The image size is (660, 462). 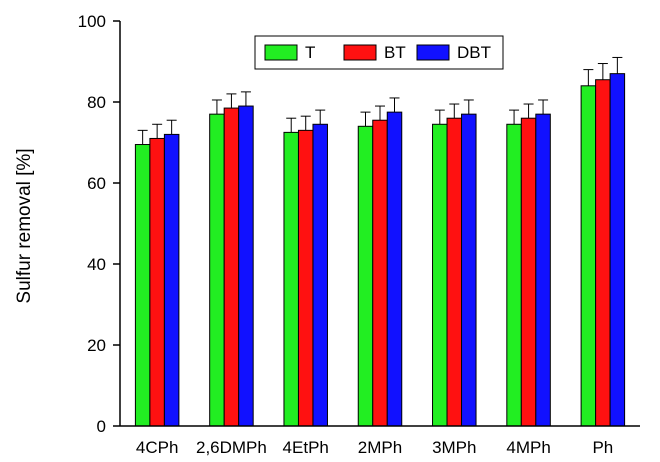 What do you see at coordinates (360, 52) in the screenshot?
I see `legend-swatch-bt` at bounding box center [360, 52].